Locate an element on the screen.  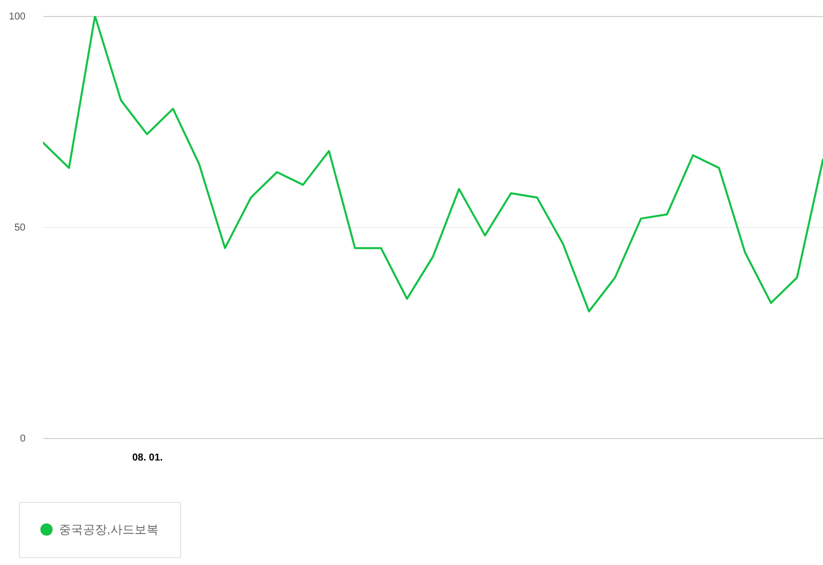
x-tick-label: 08. 01. is located at coordinates (148, 458).